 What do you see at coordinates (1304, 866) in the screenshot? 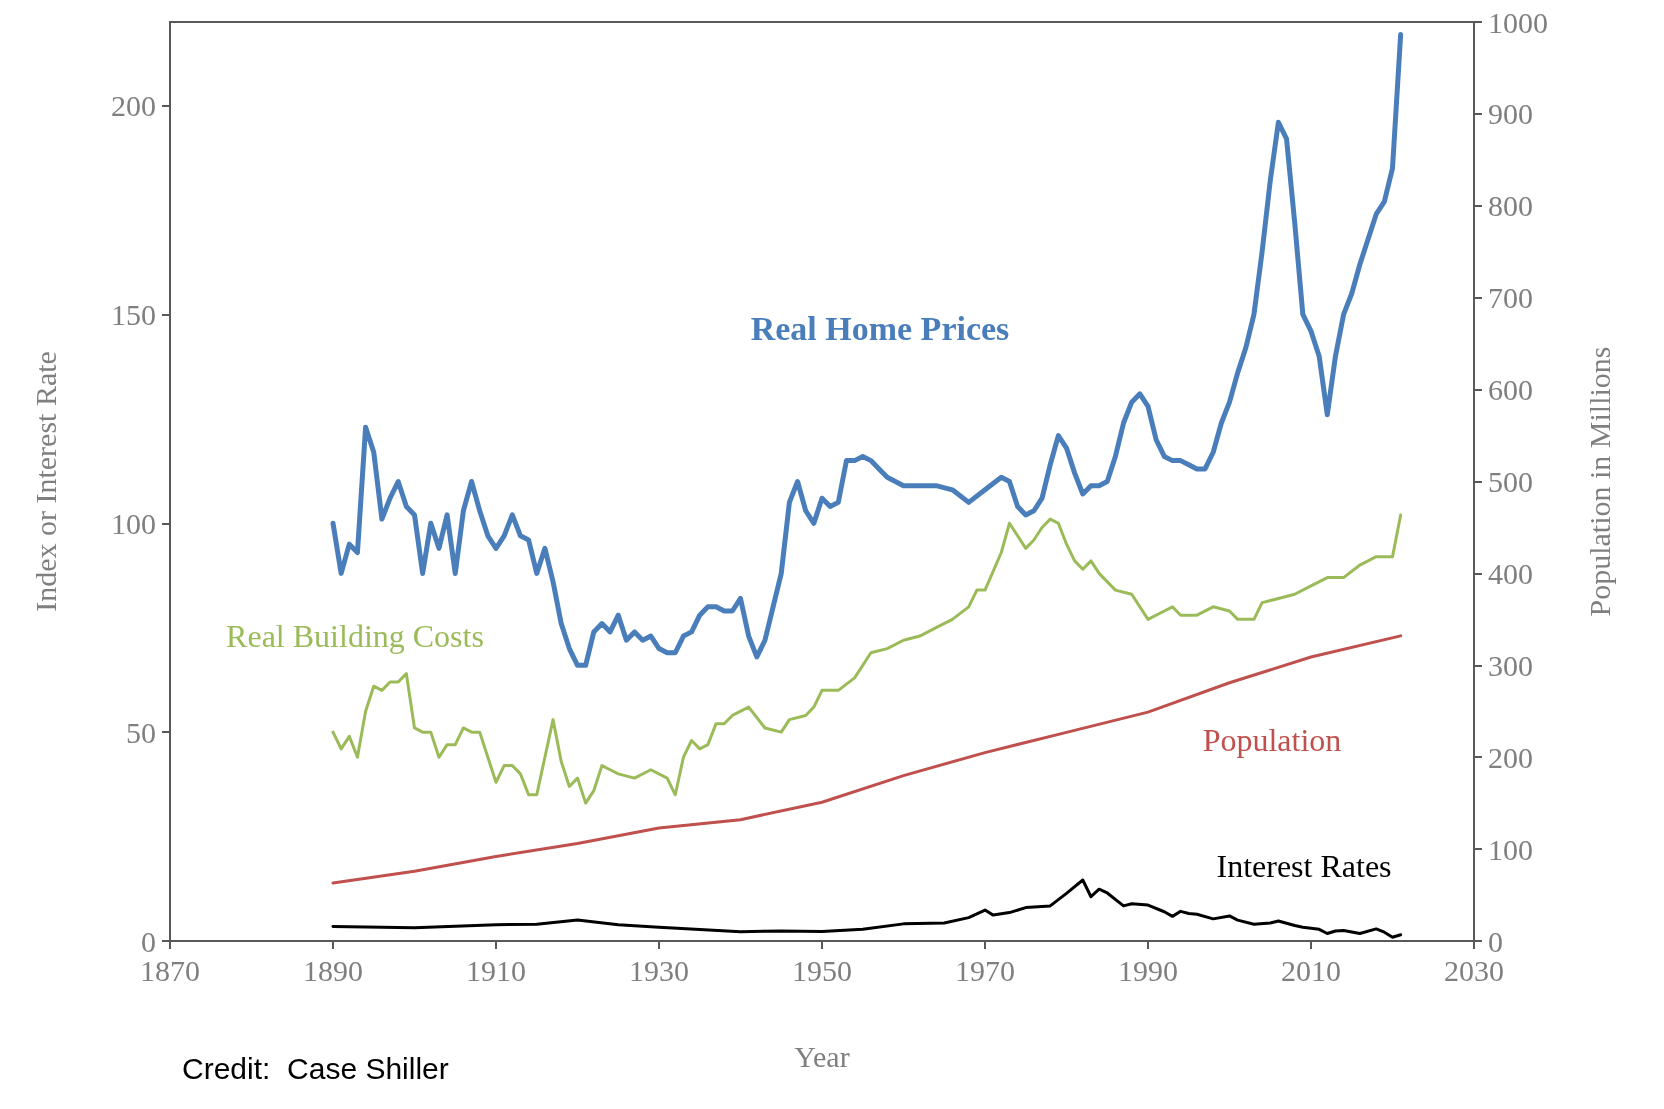
I see `series-label: Interest Rates` at bounding box center [1304, 866].